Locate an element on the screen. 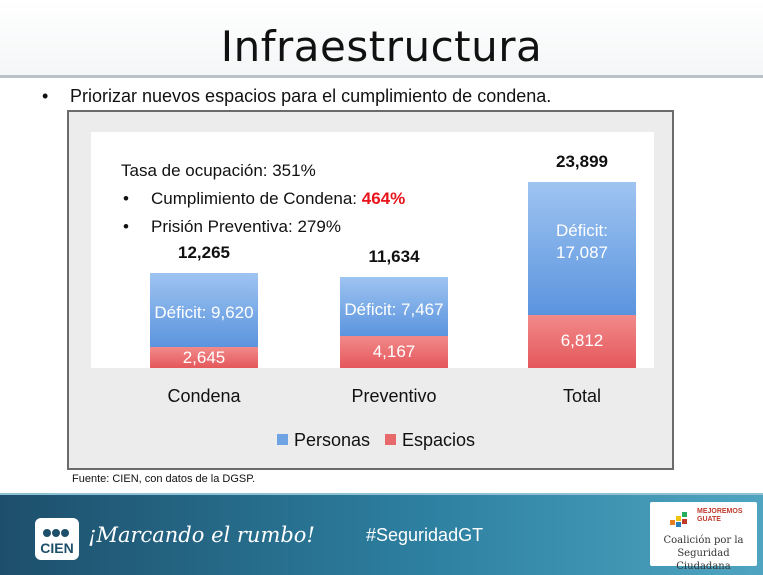  coalition-name: Coalición por la Seguridad Ciudadana is located at coordinates (703, 553).